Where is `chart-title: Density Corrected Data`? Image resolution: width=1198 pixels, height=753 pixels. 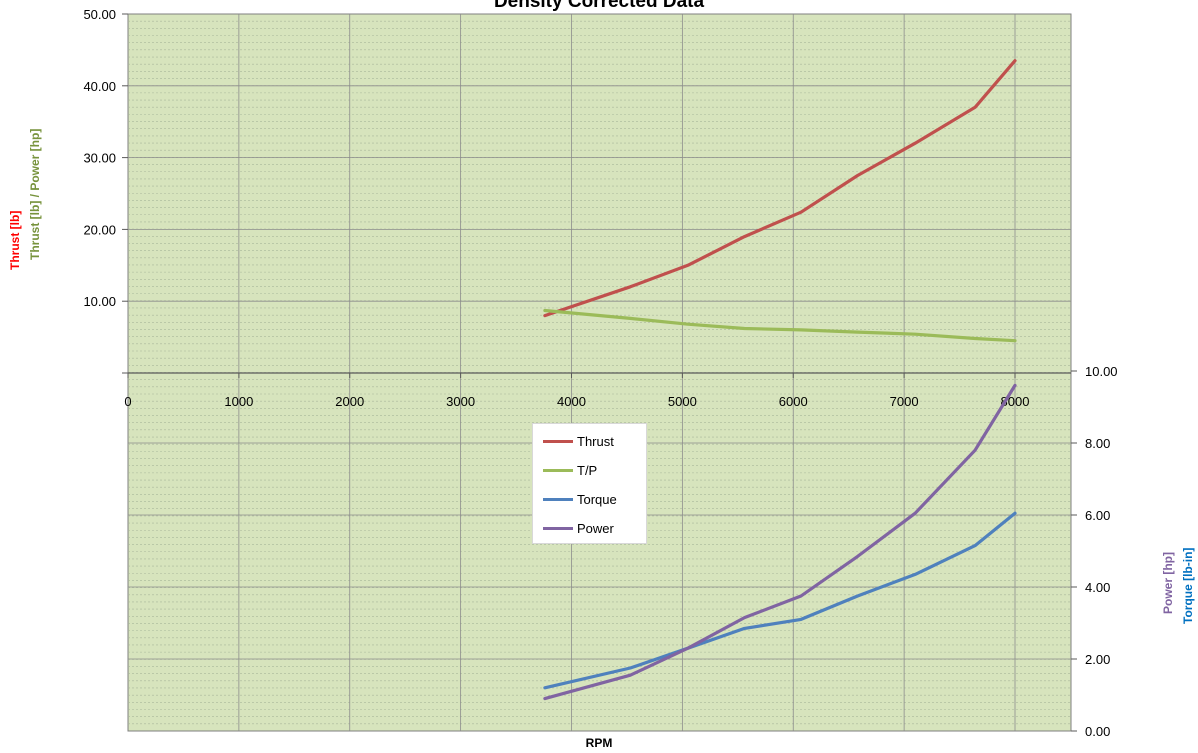 chart-title: Density Corrected Data is located at coordinates (599, 6).